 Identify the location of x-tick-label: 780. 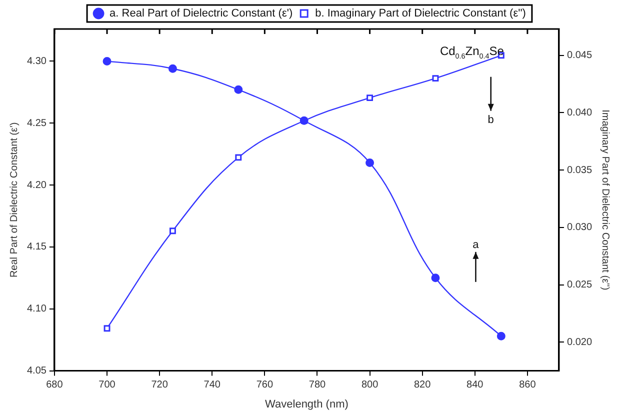
(317, 385).